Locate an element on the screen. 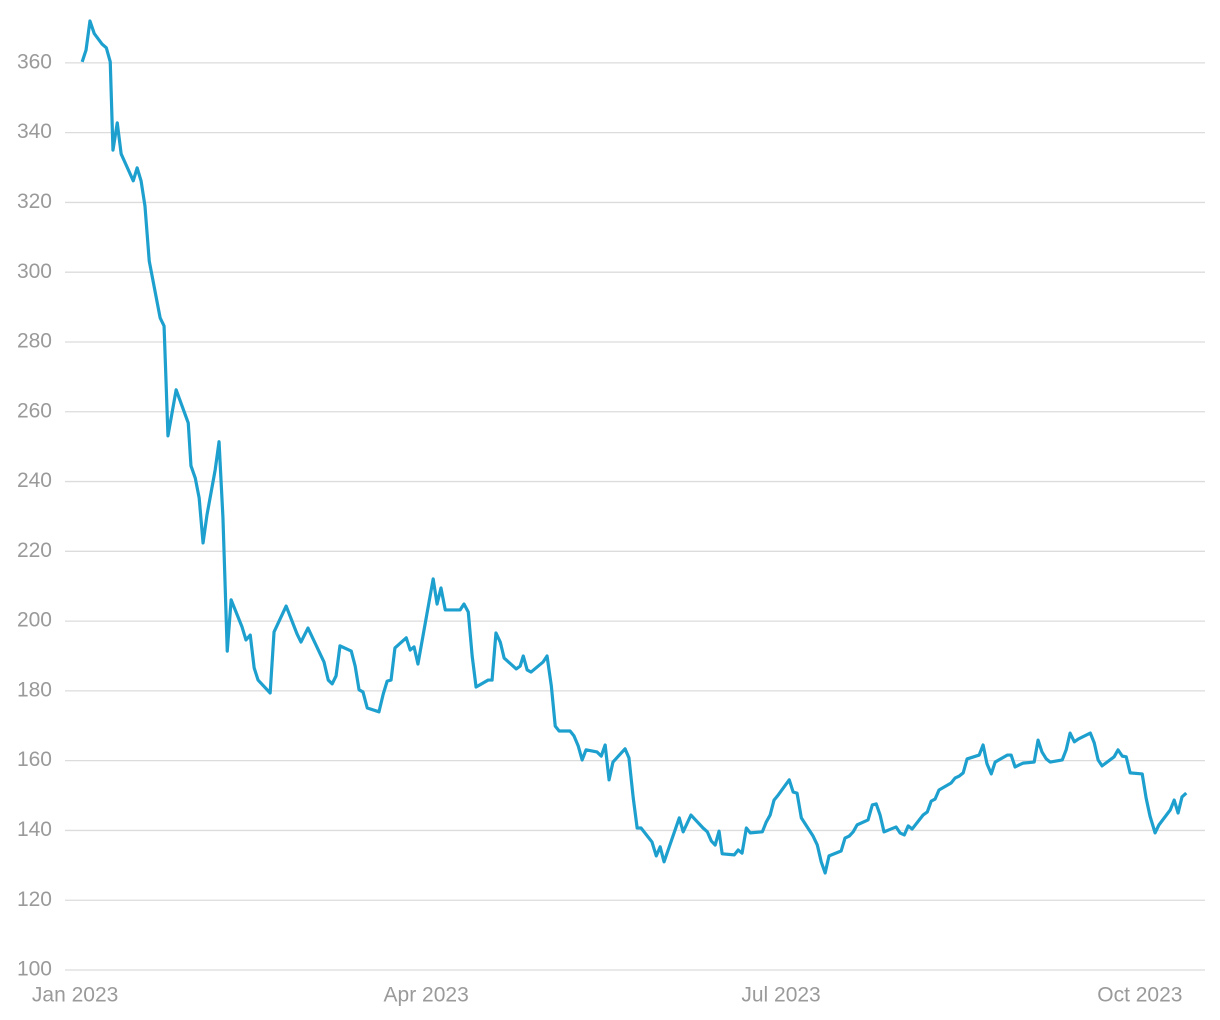  y-tick-label: 240 is located at coordinates (34, 480).